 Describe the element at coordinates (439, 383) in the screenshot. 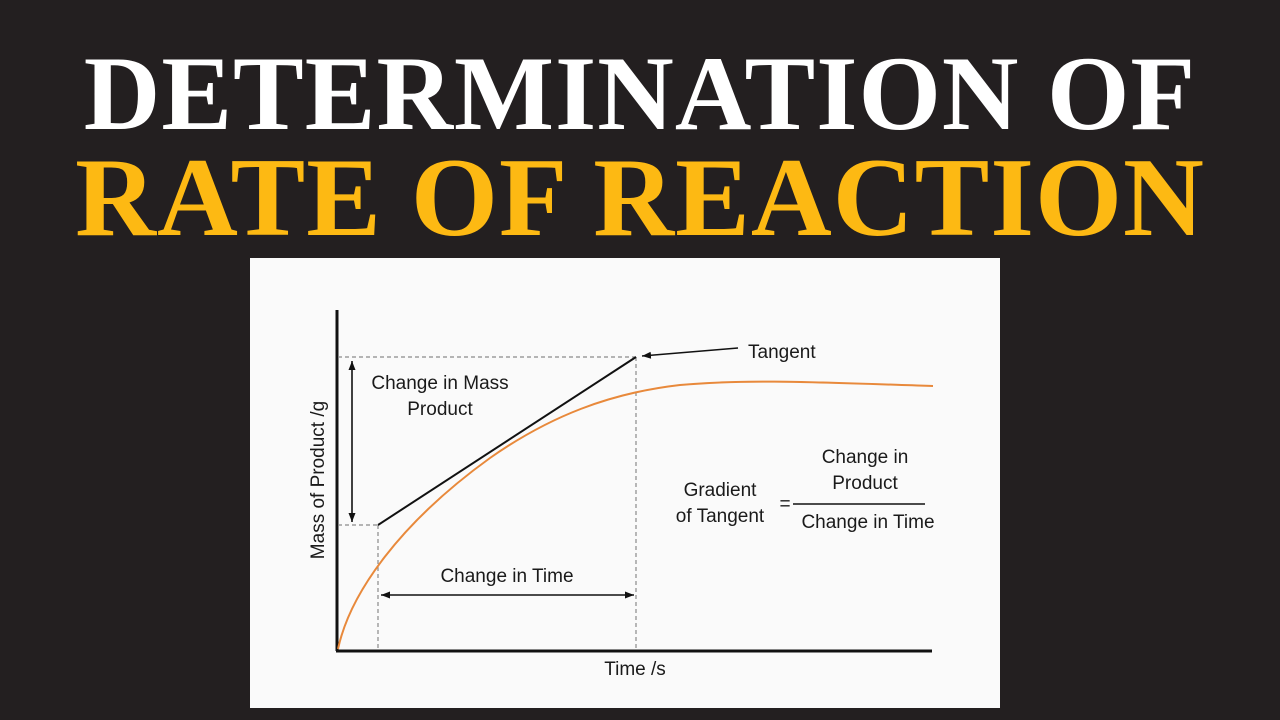

I see `mass-change-label-1: Change in Mass` at that location.